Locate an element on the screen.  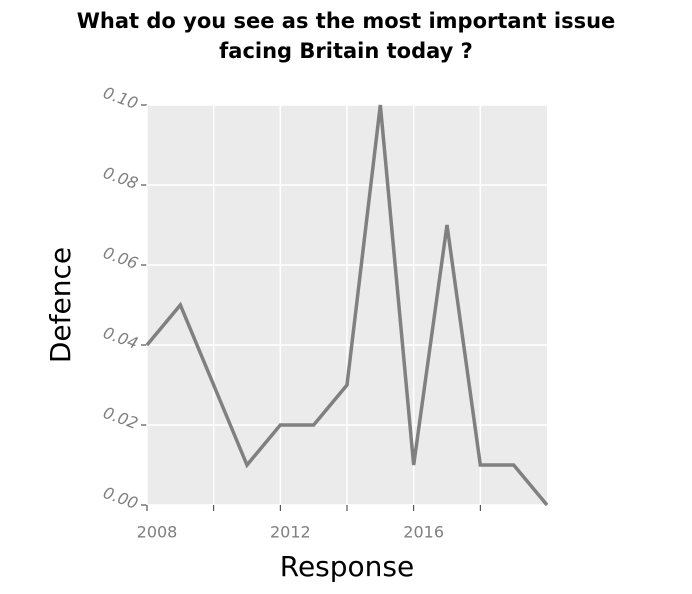
y-tick-label: 0.00 is located at coordinates (121, 498).